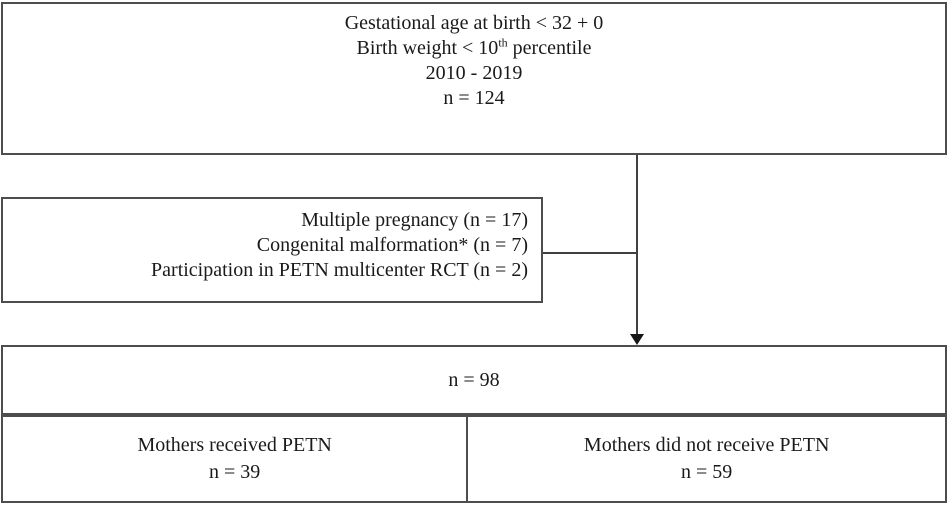  I want to click on birth-weight-suffix: percentile, so click(549, 48).